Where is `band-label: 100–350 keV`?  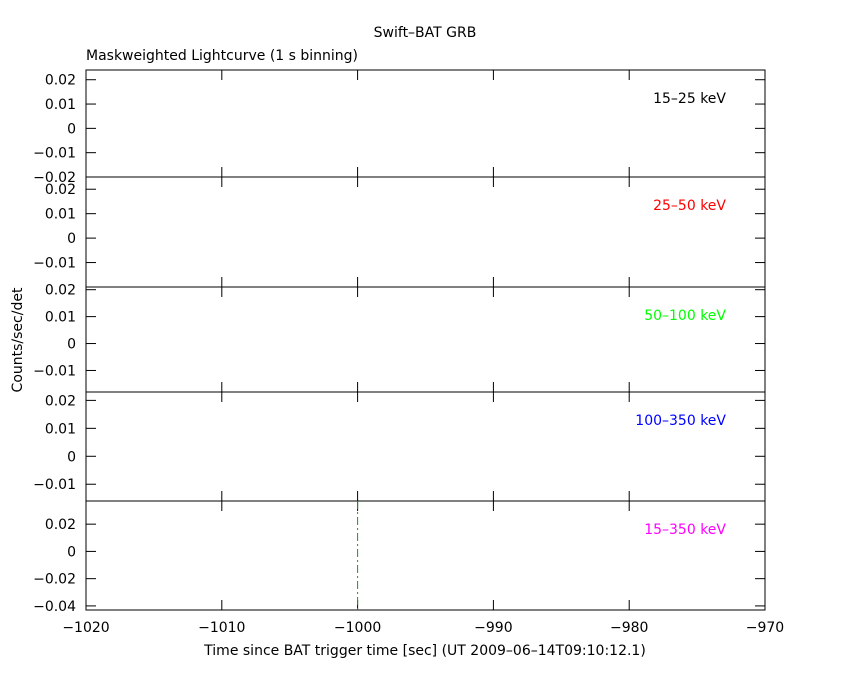
band-label: 100–350 keV is located at coordinates (680, 421).